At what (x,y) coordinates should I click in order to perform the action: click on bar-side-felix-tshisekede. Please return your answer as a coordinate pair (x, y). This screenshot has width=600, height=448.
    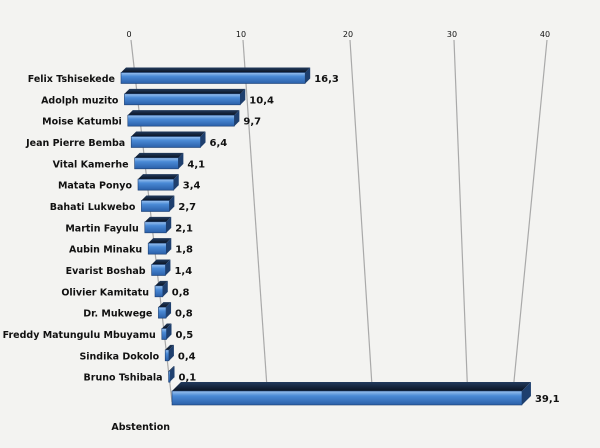
    Looking at the image, I should click on (308, 75).